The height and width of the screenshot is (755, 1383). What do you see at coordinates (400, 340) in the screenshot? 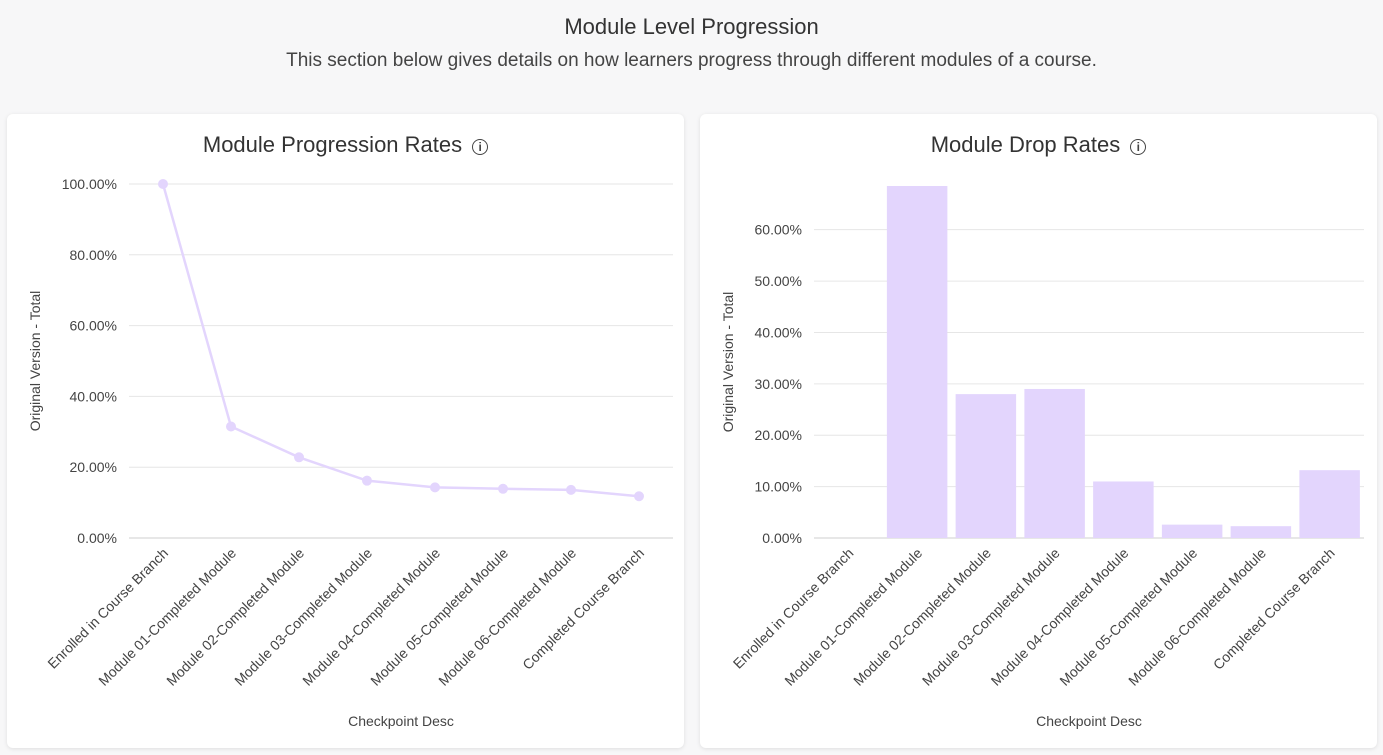
I see `series-line` at bounding box center [400, 340].